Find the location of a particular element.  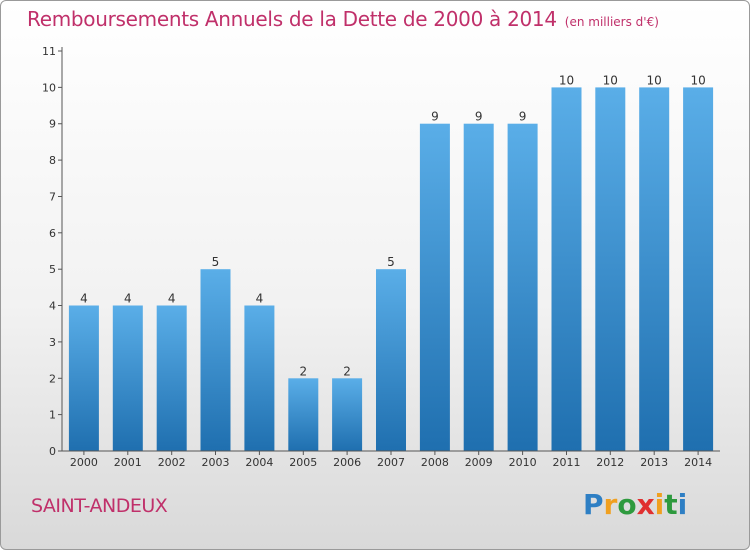

commune-name: SAINT-ANDEUX is located at coordinates (99, 506).